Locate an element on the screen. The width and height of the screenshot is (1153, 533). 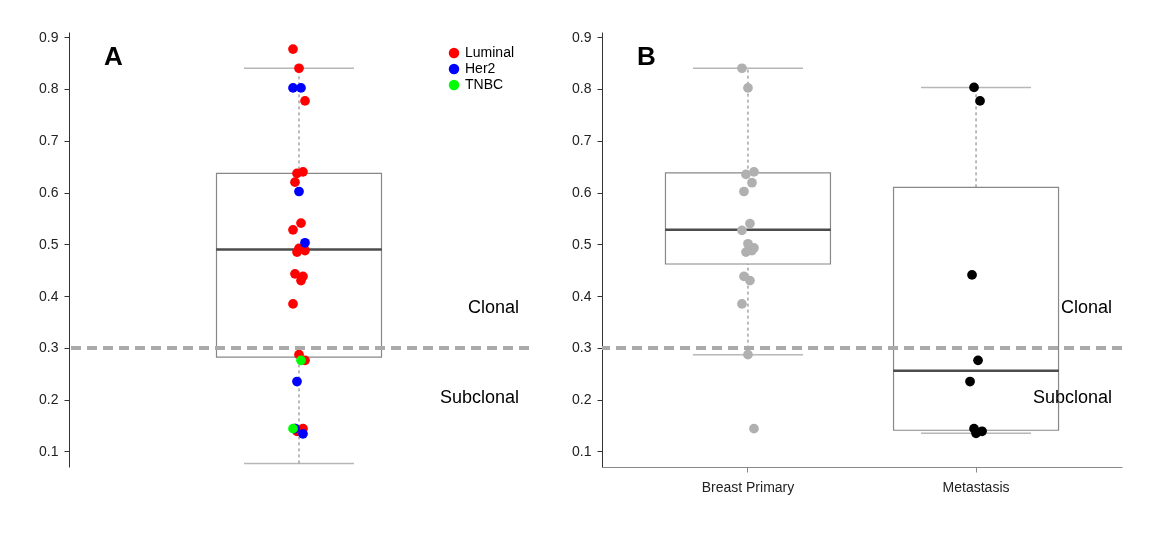
legend-label: Her2 is located at coordinates (480, 68).